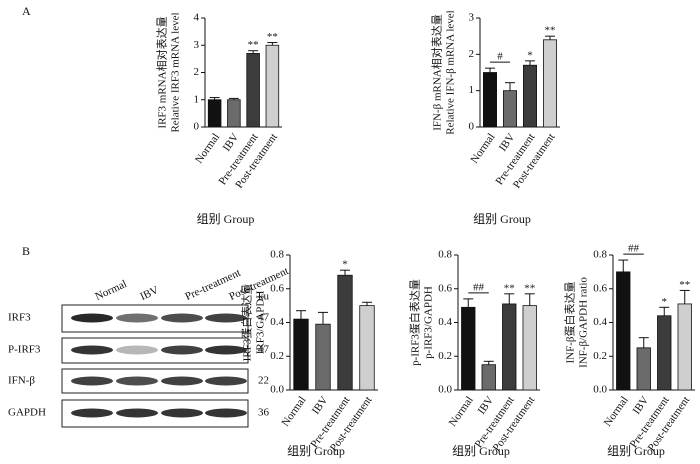  Describe the element at coordinates (451, 72) in the screenshot. I see `y-axis-title: Relative IFN-β mRNA level` at that location.